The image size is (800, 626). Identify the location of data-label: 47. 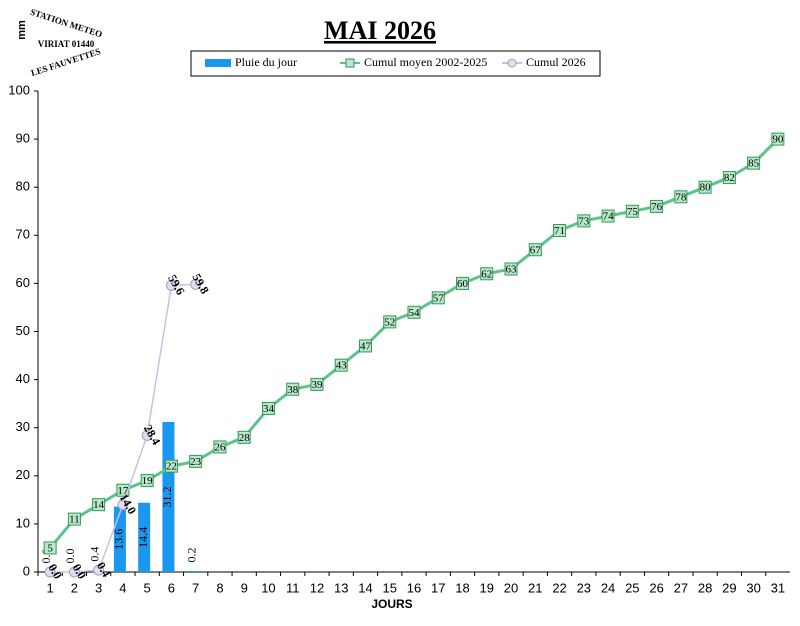
(366, 346).